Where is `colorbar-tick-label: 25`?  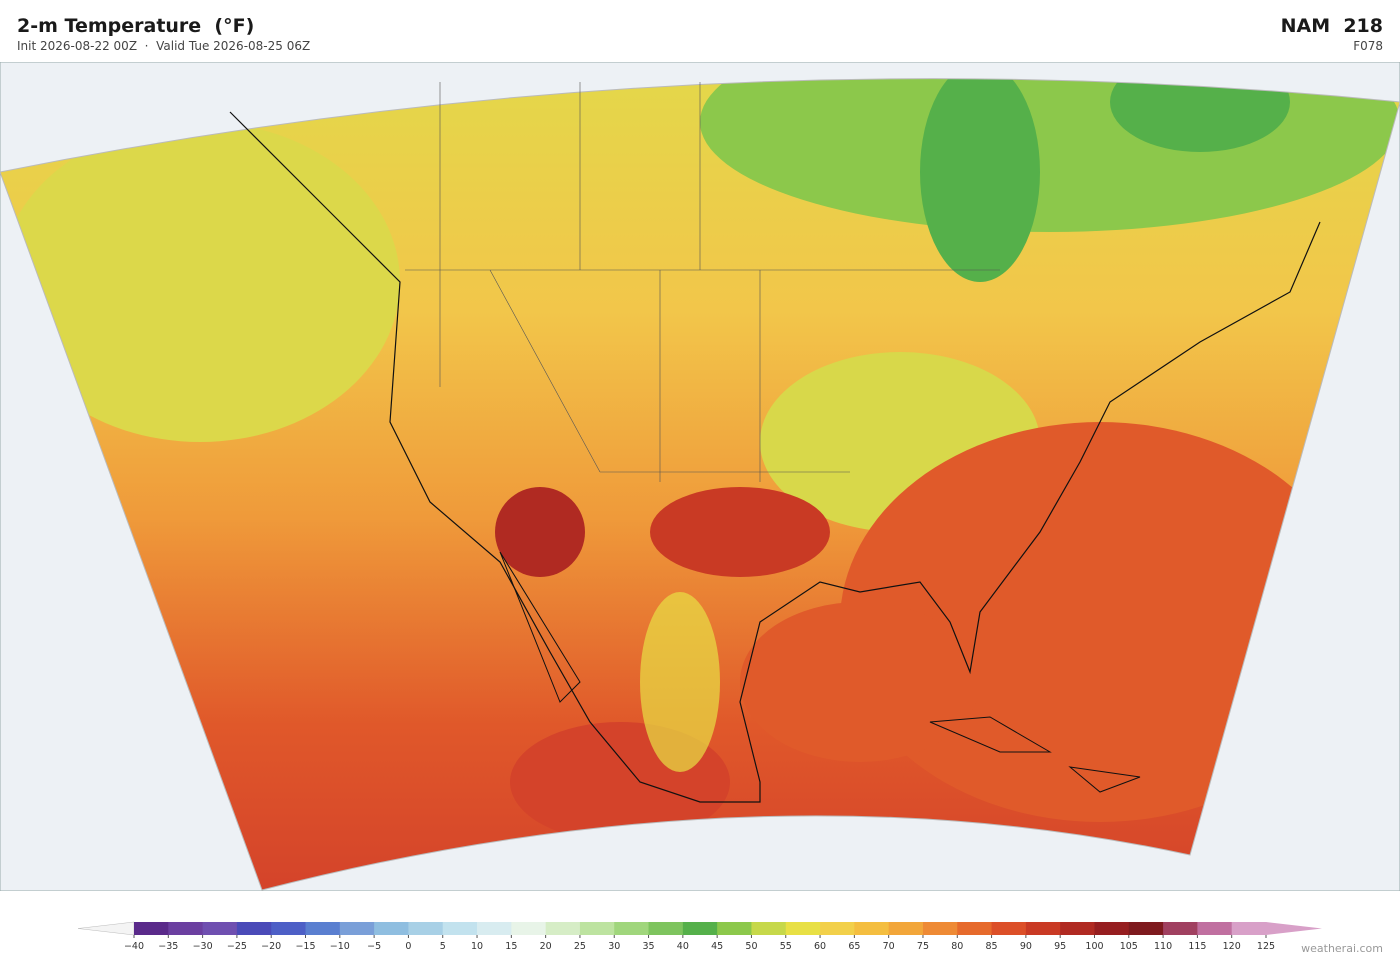 colorbar-tick-label: 25 is located at coordinates (580, 946).